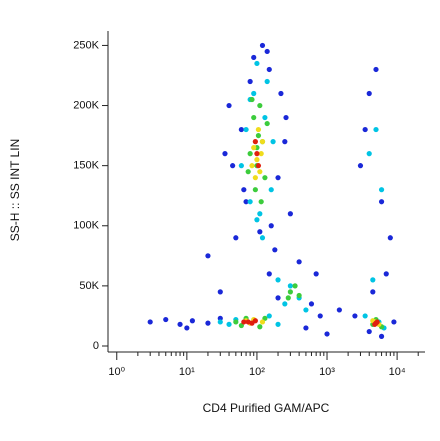  I want to click on x-tick-label: 10², so click(257, 372).